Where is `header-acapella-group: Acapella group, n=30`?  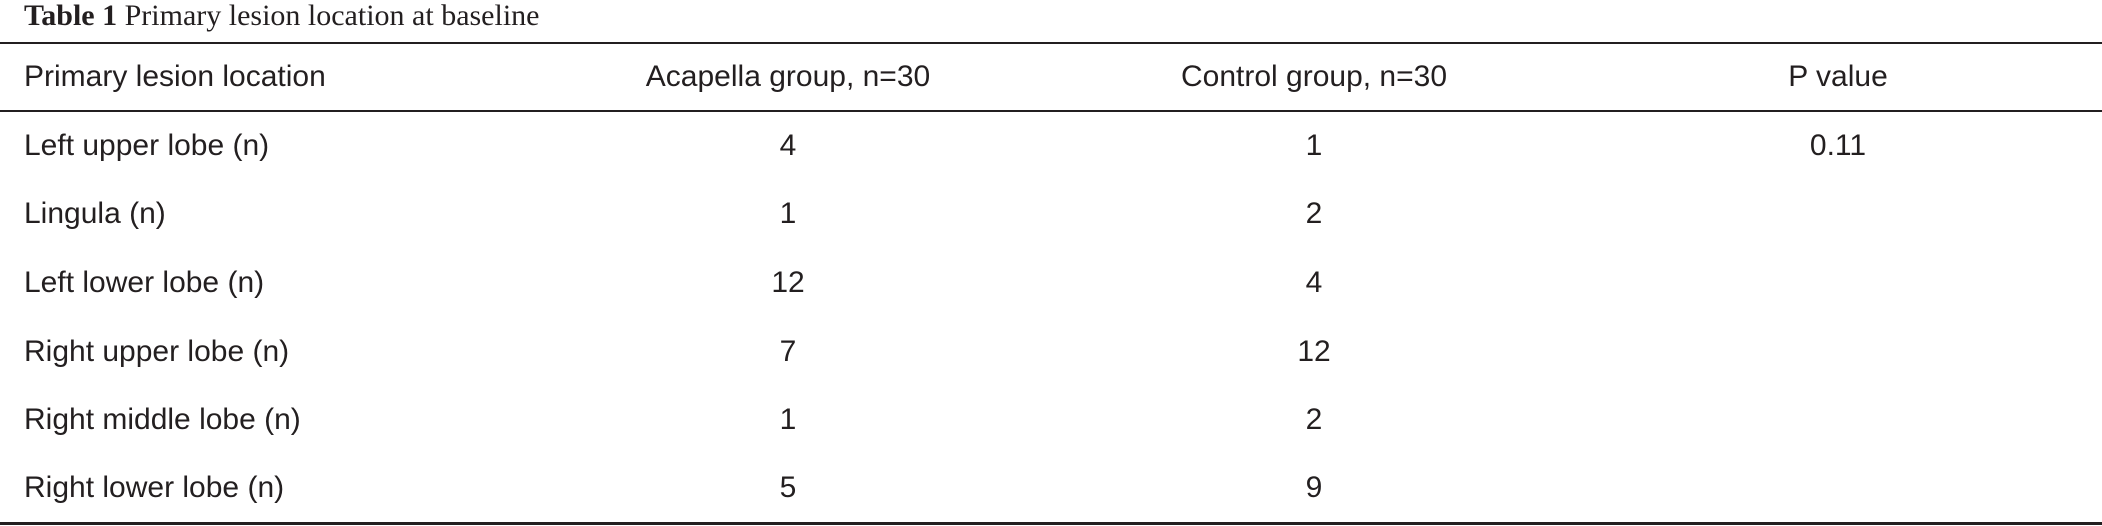 header-acapella-group: Acapella group, n=30 is located at coordinates (788, 76).